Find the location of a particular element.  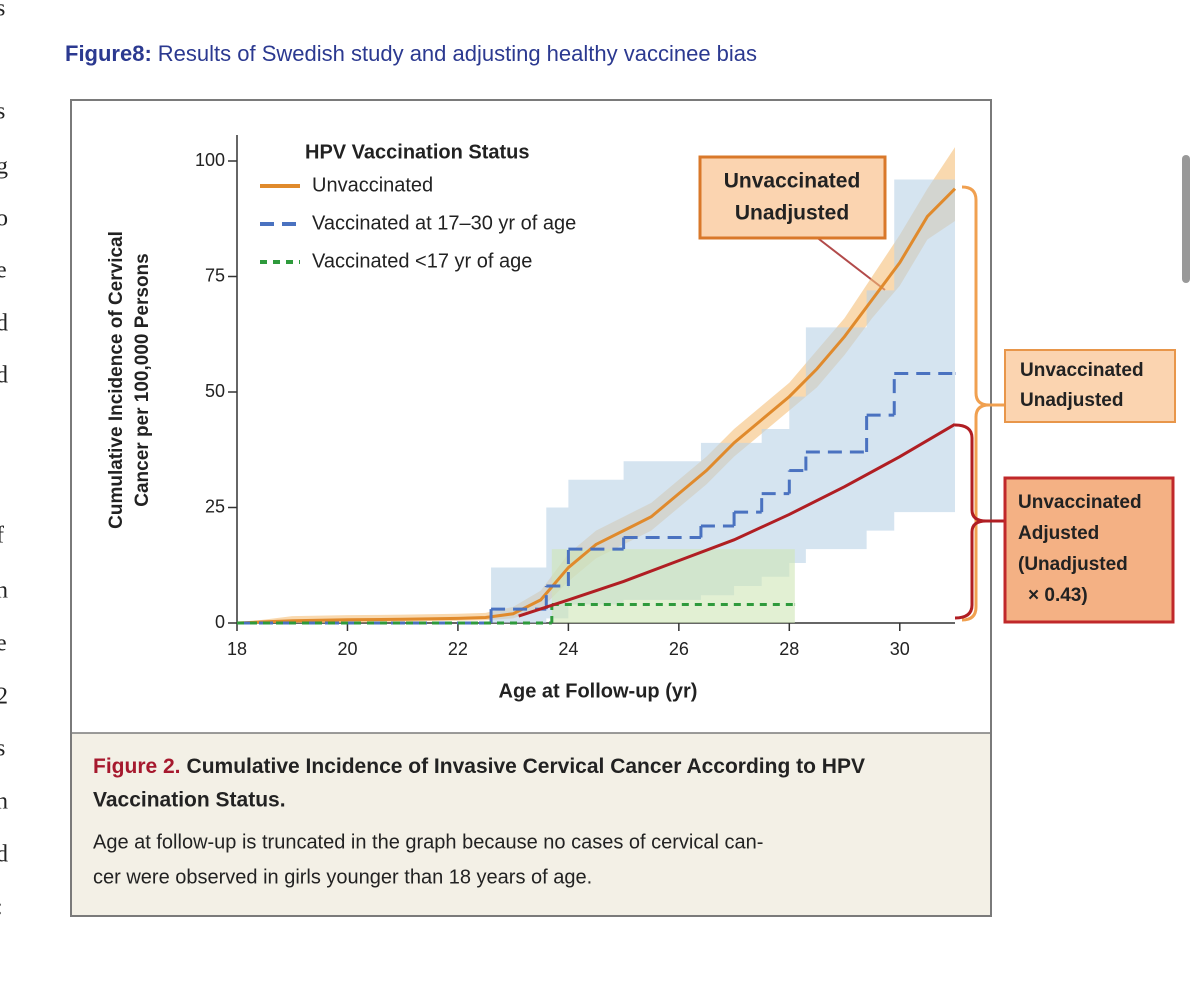

margin-text: f is located at coordinates (2, 536).